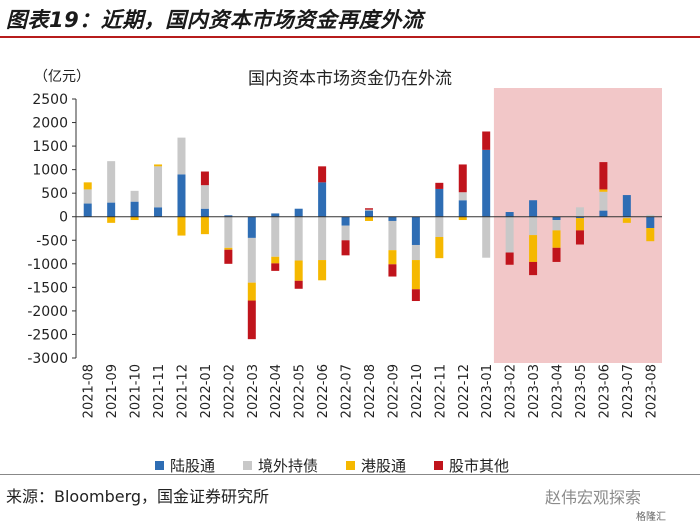  What do you see at coordinates (393, 391) in the screenshot?
I see `x-tick-label: 2022-09` at bounding box center [393, 391].